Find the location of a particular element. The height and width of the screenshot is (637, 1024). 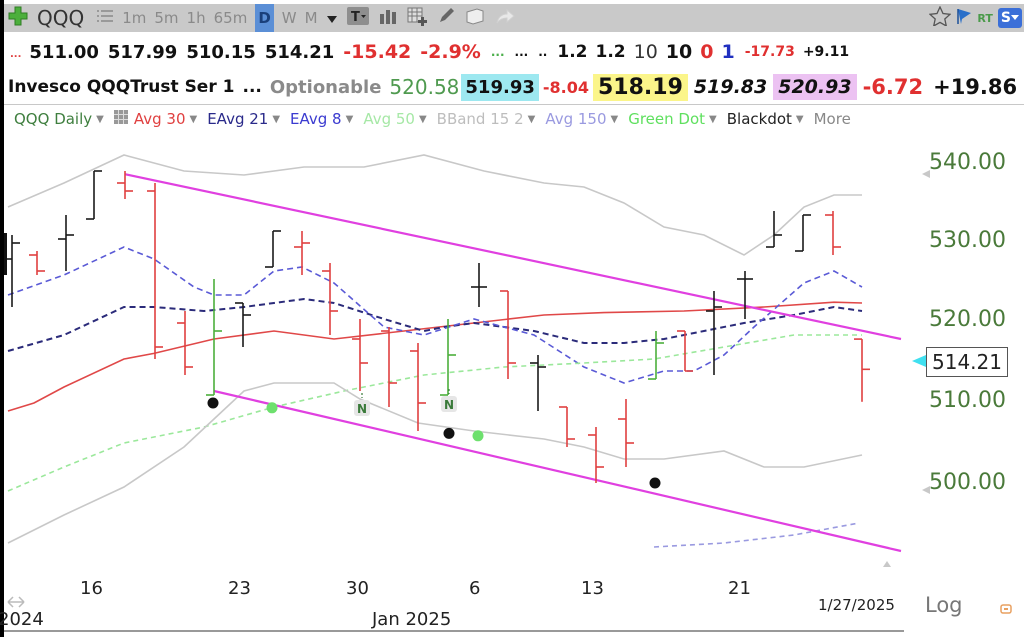

change-percent: -2.9% is located at coordinates (450, 52).